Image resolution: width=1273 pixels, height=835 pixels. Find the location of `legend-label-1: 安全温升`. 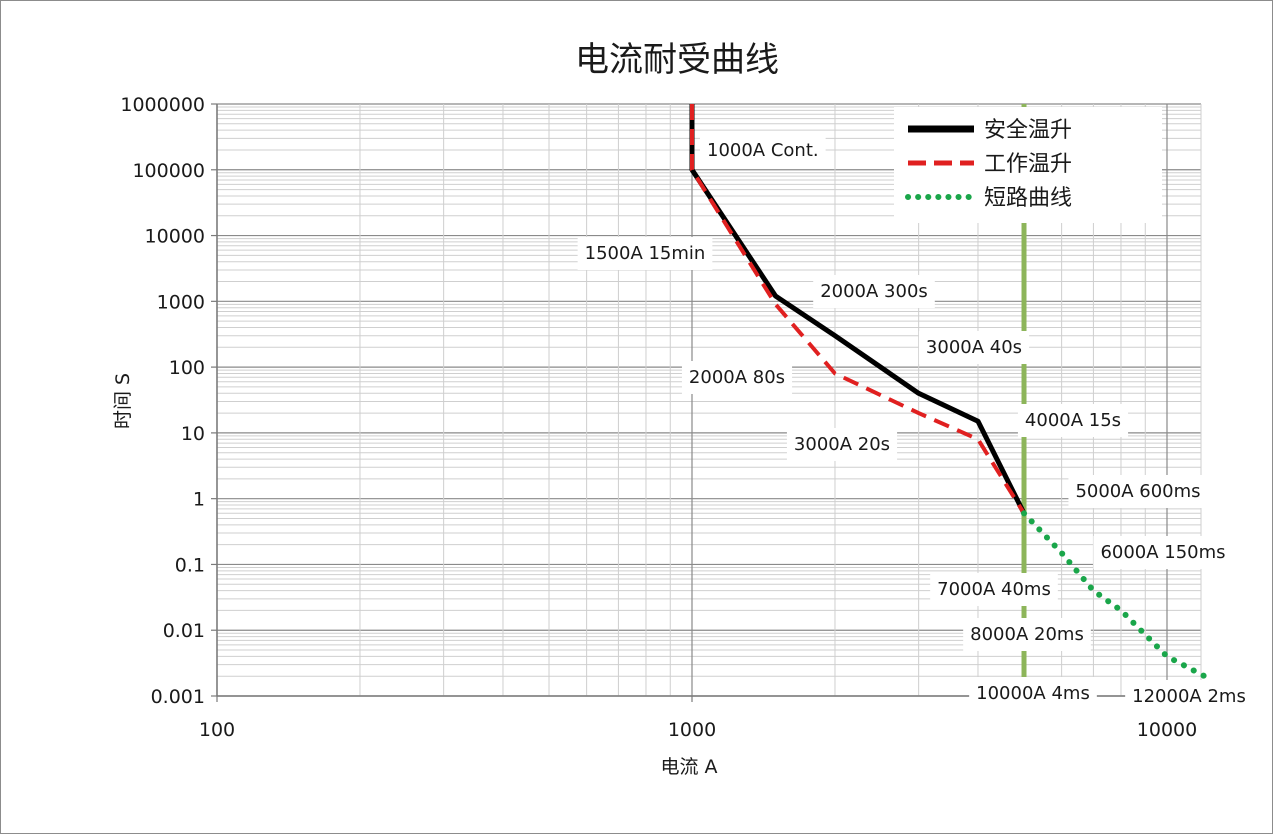

legend-label-1: 安全温升 is located at coordinates (1028, 130).